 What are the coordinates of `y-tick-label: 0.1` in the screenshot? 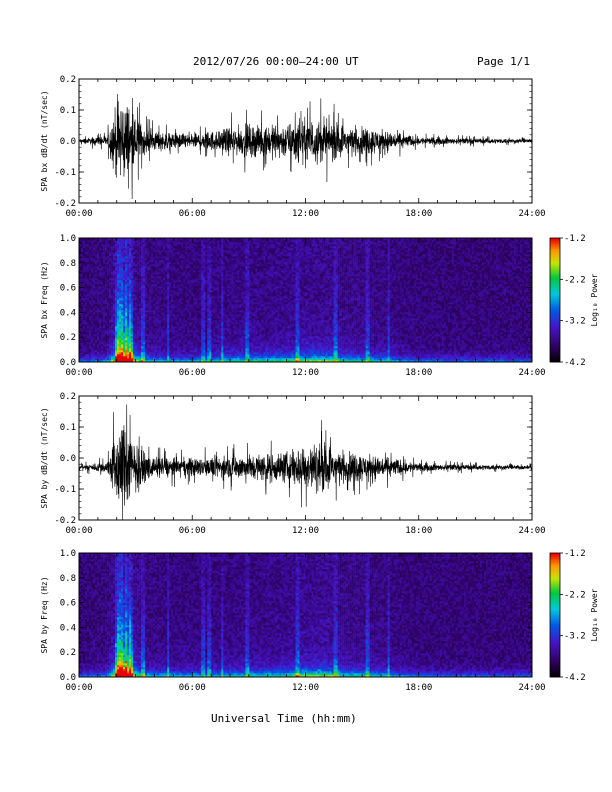 It's located at (68, 111).